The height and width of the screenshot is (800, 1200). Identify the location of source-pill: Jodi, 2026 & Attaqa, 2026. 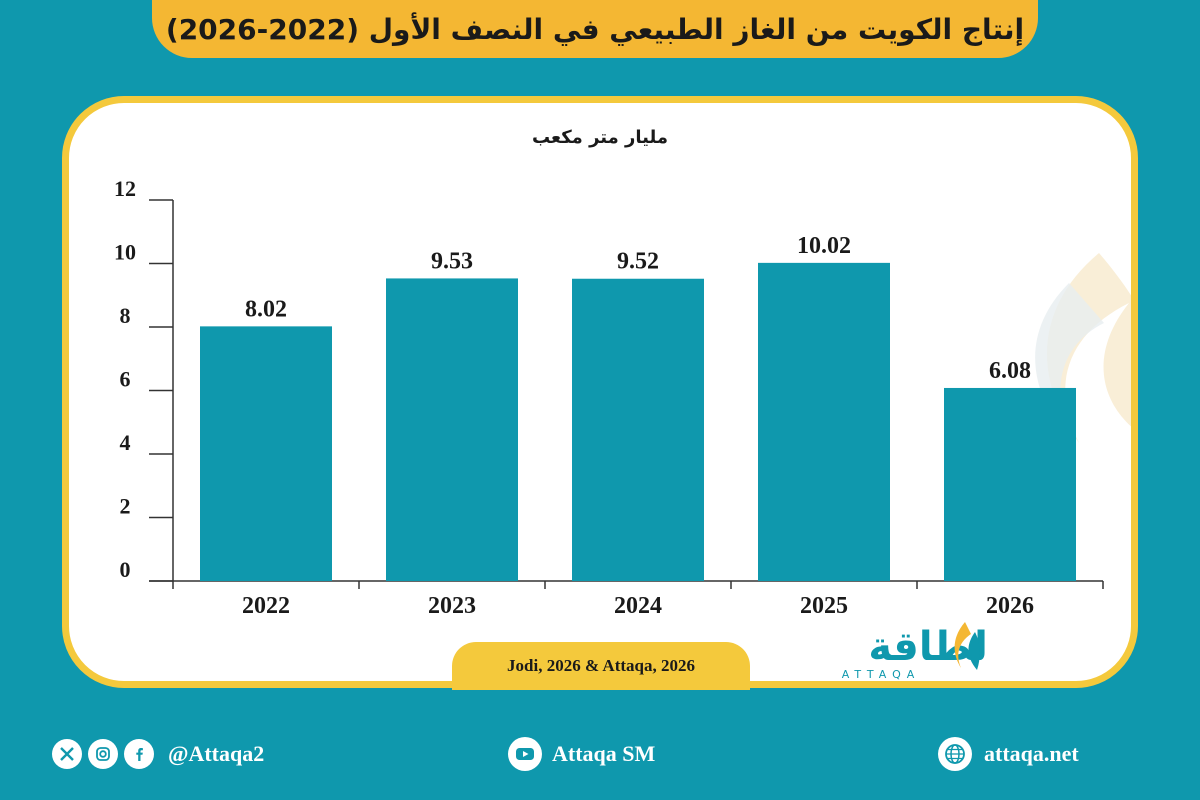
(601, 666).